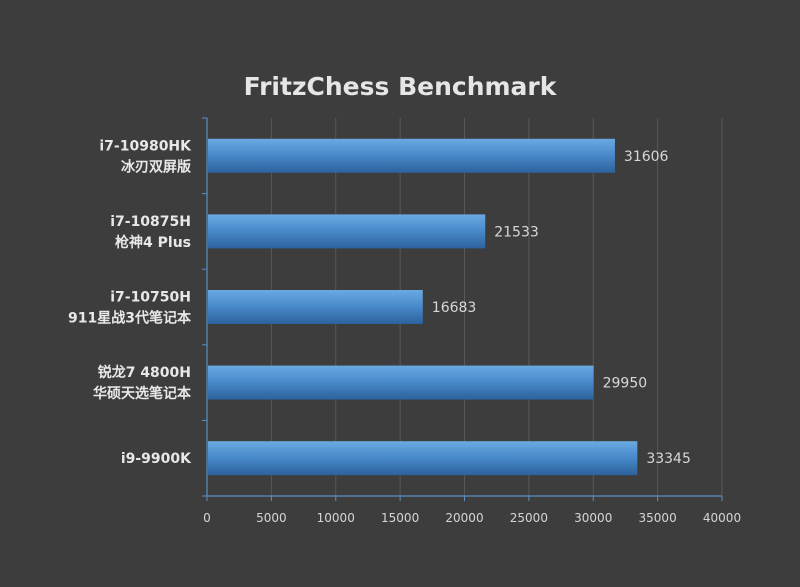  What do you see at coordinates (625, 384) in the screenshot?
I see `data-label: 29950` at bounding box center [625, 384].